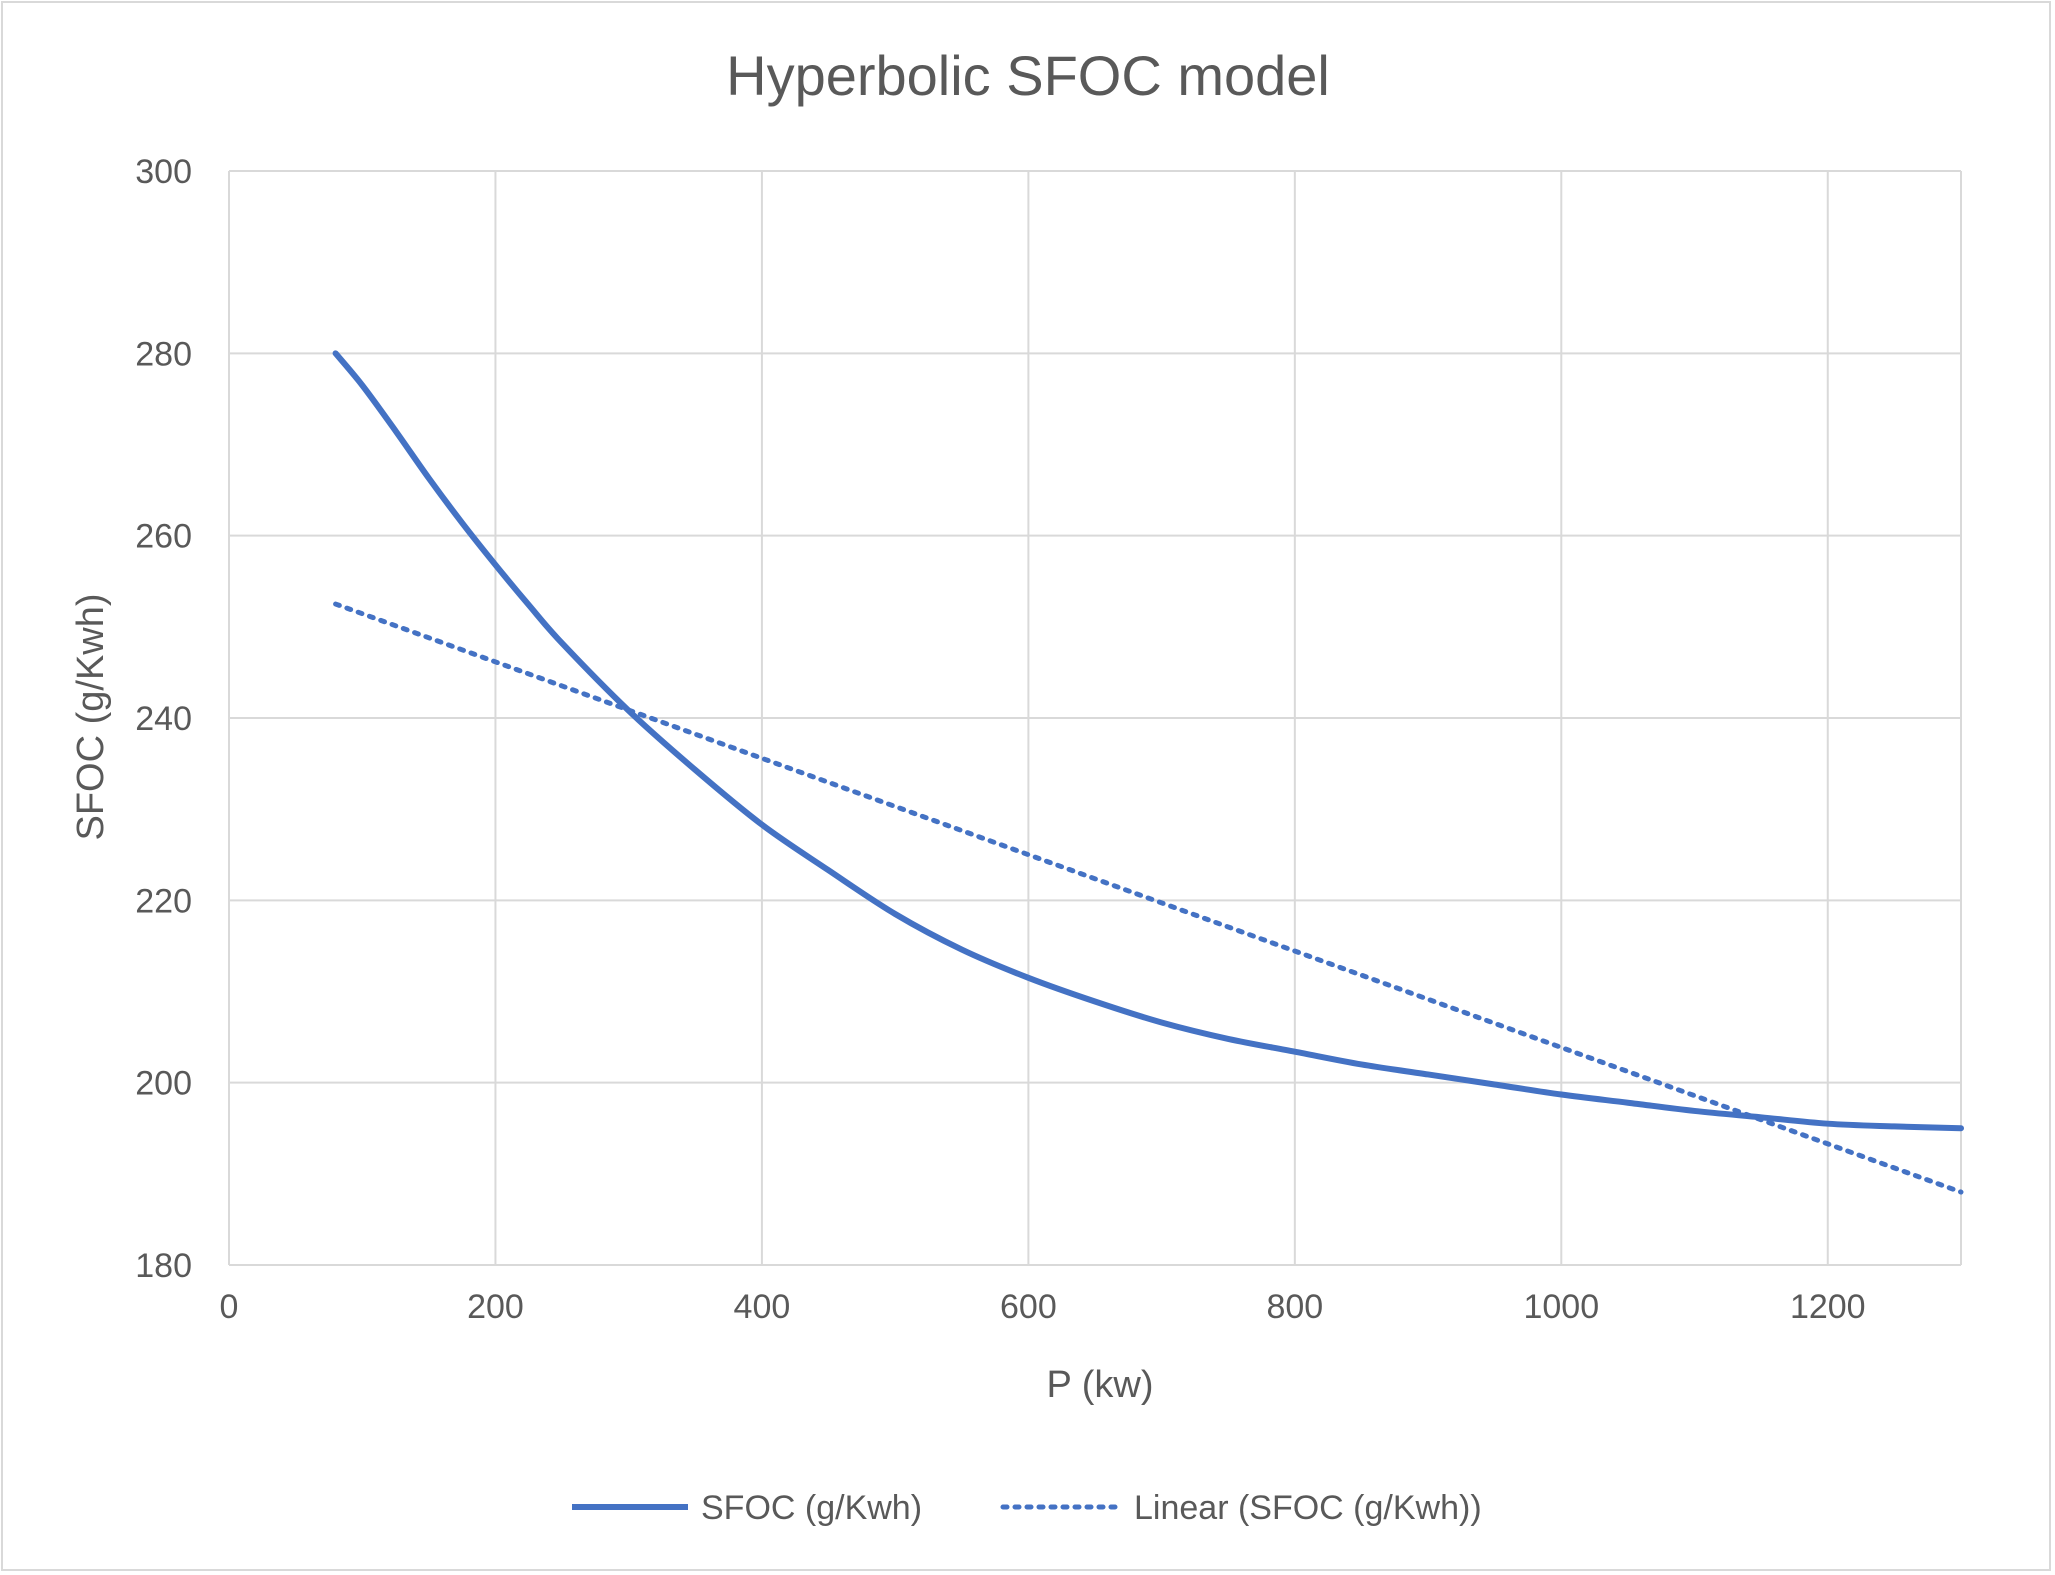 This screenshot has height=1575, width=2055. I want to click on chart-title: Hyperbolic SFOC model, so click(1028, 75).